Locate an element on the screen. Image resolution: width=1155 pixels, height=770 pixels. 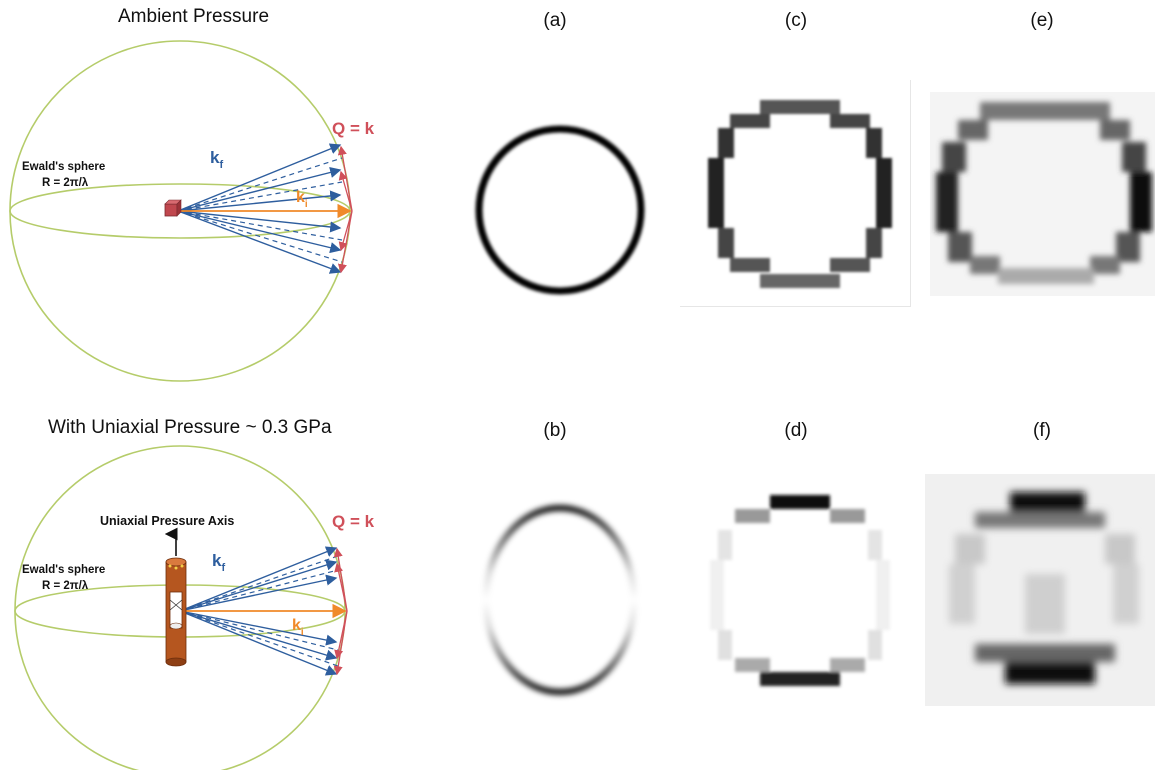
panel-label-e: (e) is located at coordinates (1042, 20).